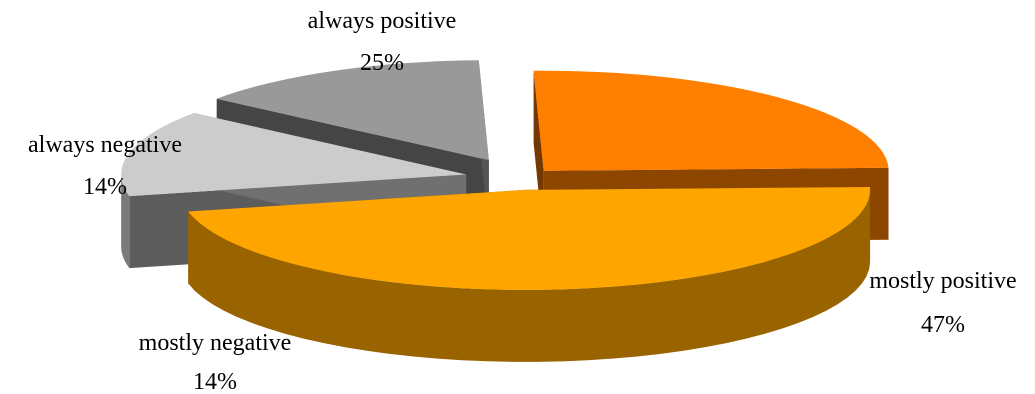 The image size is (1035, 394). Describe the element at coordinates (105, 187) in the screenshot. I see `slice-value-always-negative: 14%` at that location.